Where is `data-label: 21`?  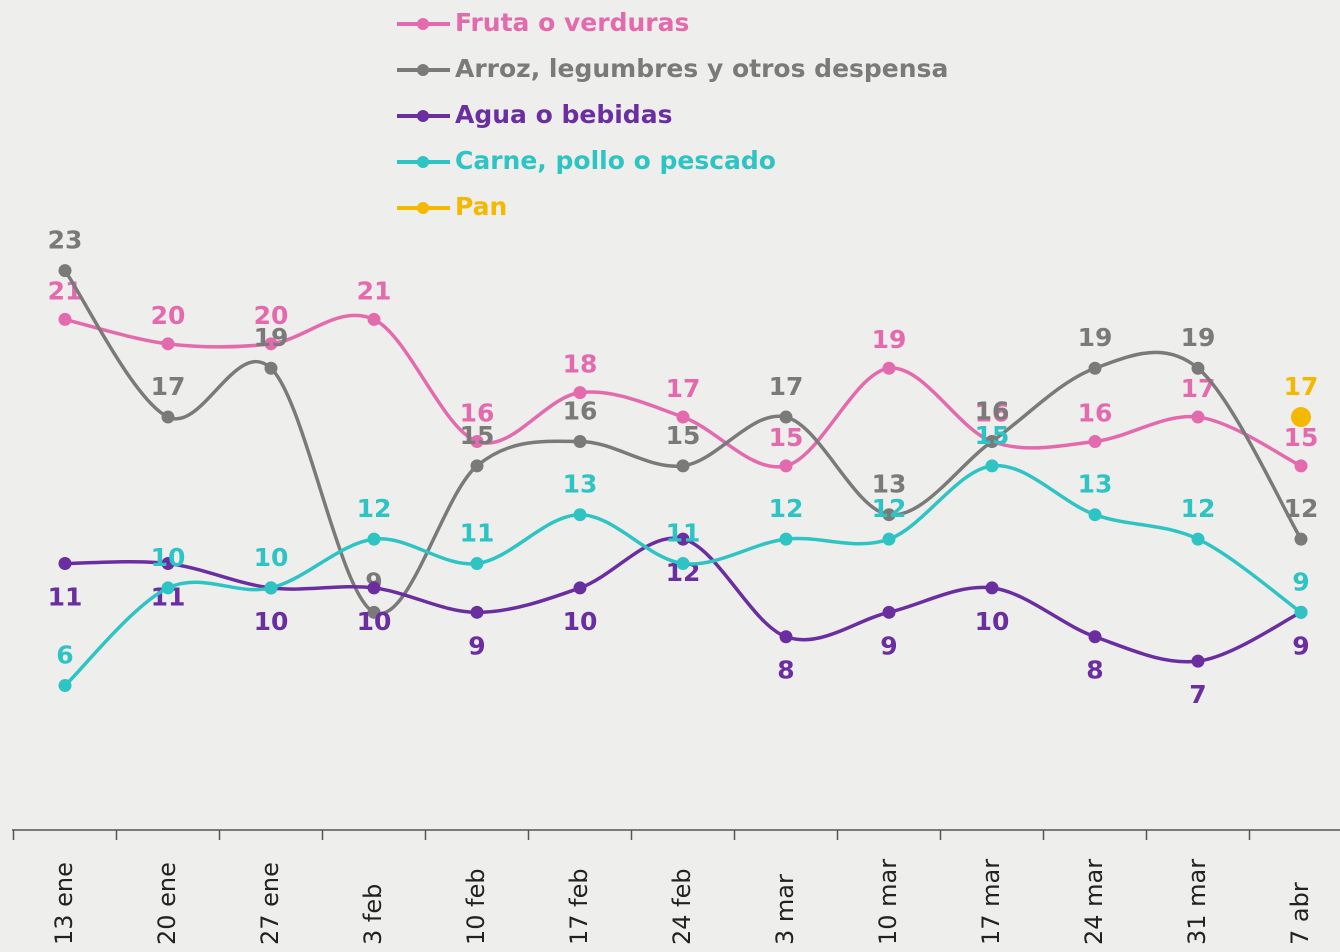 data-label: 21 is located at coordinates (374, 290).